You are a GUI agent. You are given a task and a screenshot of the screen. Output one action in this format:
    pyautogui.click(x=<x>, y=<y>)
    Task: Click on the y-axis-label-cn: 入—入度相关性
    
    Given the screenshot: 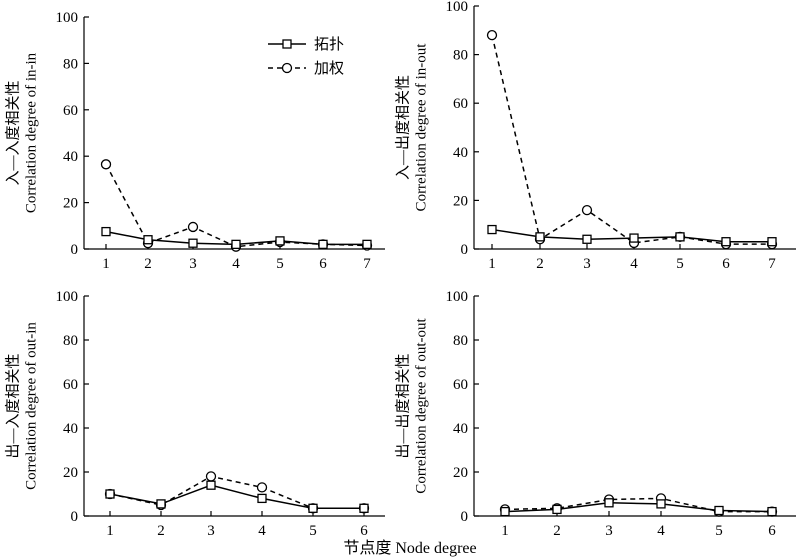 What is the action you would take?
    pyautogui.click(x=12, y=132)
    